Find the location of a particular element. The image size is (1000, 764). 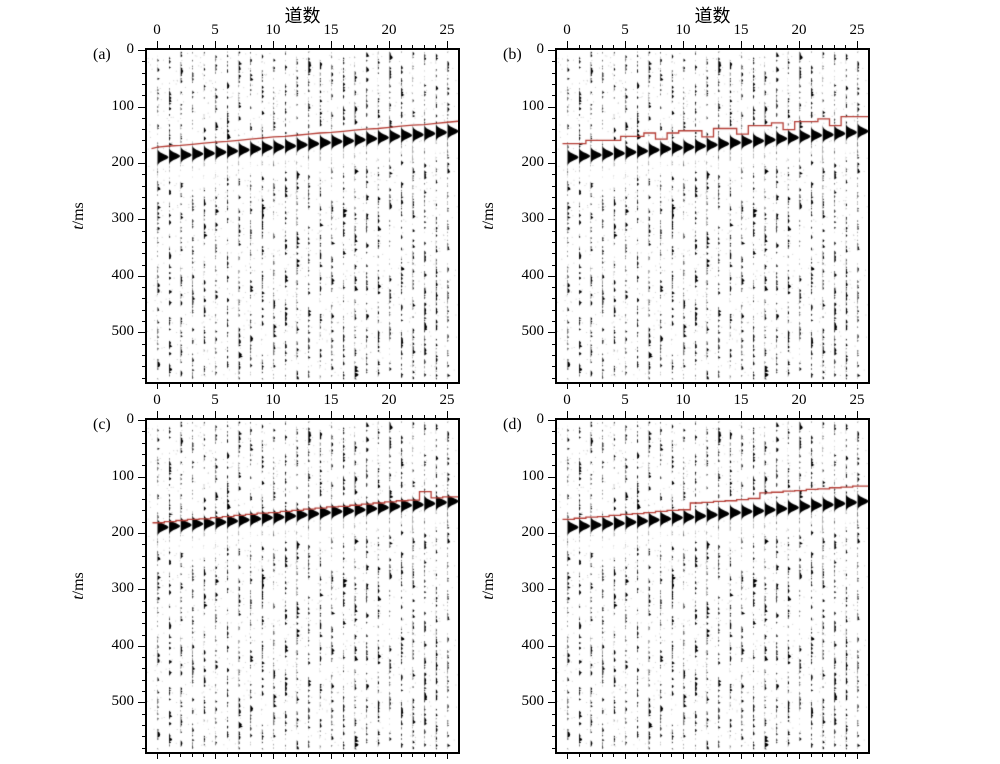

y-tick-label: 400 is located at coordinates (123, 274).